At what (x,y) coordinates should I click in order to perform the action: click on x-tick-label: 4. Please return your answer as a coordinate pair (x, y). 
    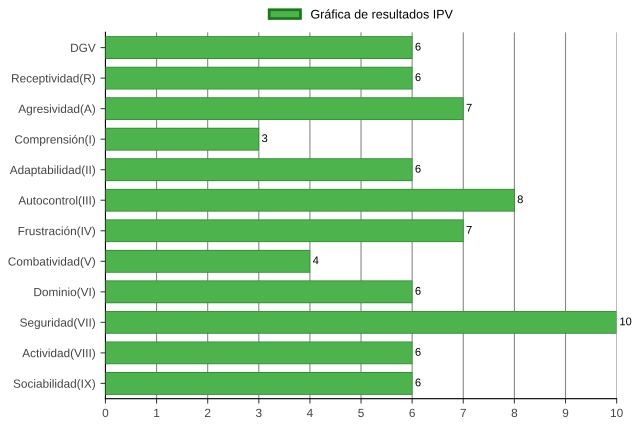
    Looking at the image, I should click on (309, 412).